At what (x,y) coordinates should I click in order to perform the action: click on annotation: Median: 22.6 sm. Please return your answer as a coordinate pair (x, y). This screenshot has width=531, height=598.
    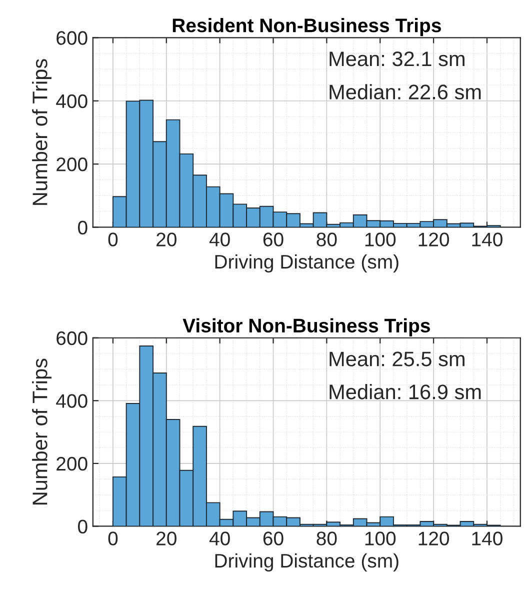
    Looking at the image, I should click on (405, 92).